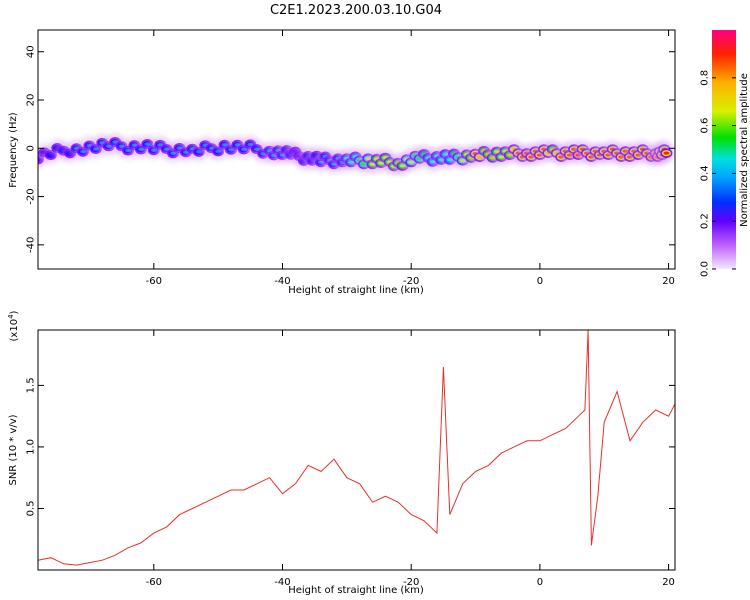  I want to click on top-y-tick-label: 0, so click(31, 148).